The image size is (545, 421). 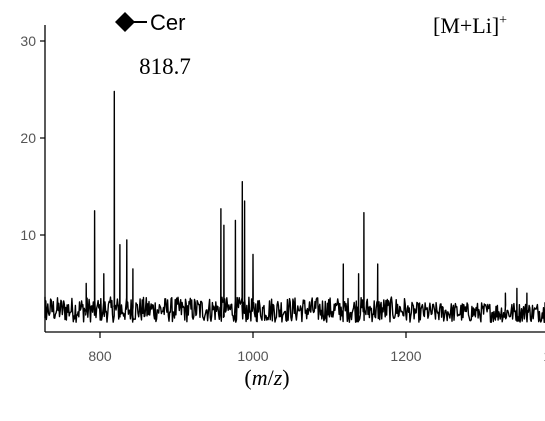 I want to click on y-tick-label: 20, so click(x=28, y=138).